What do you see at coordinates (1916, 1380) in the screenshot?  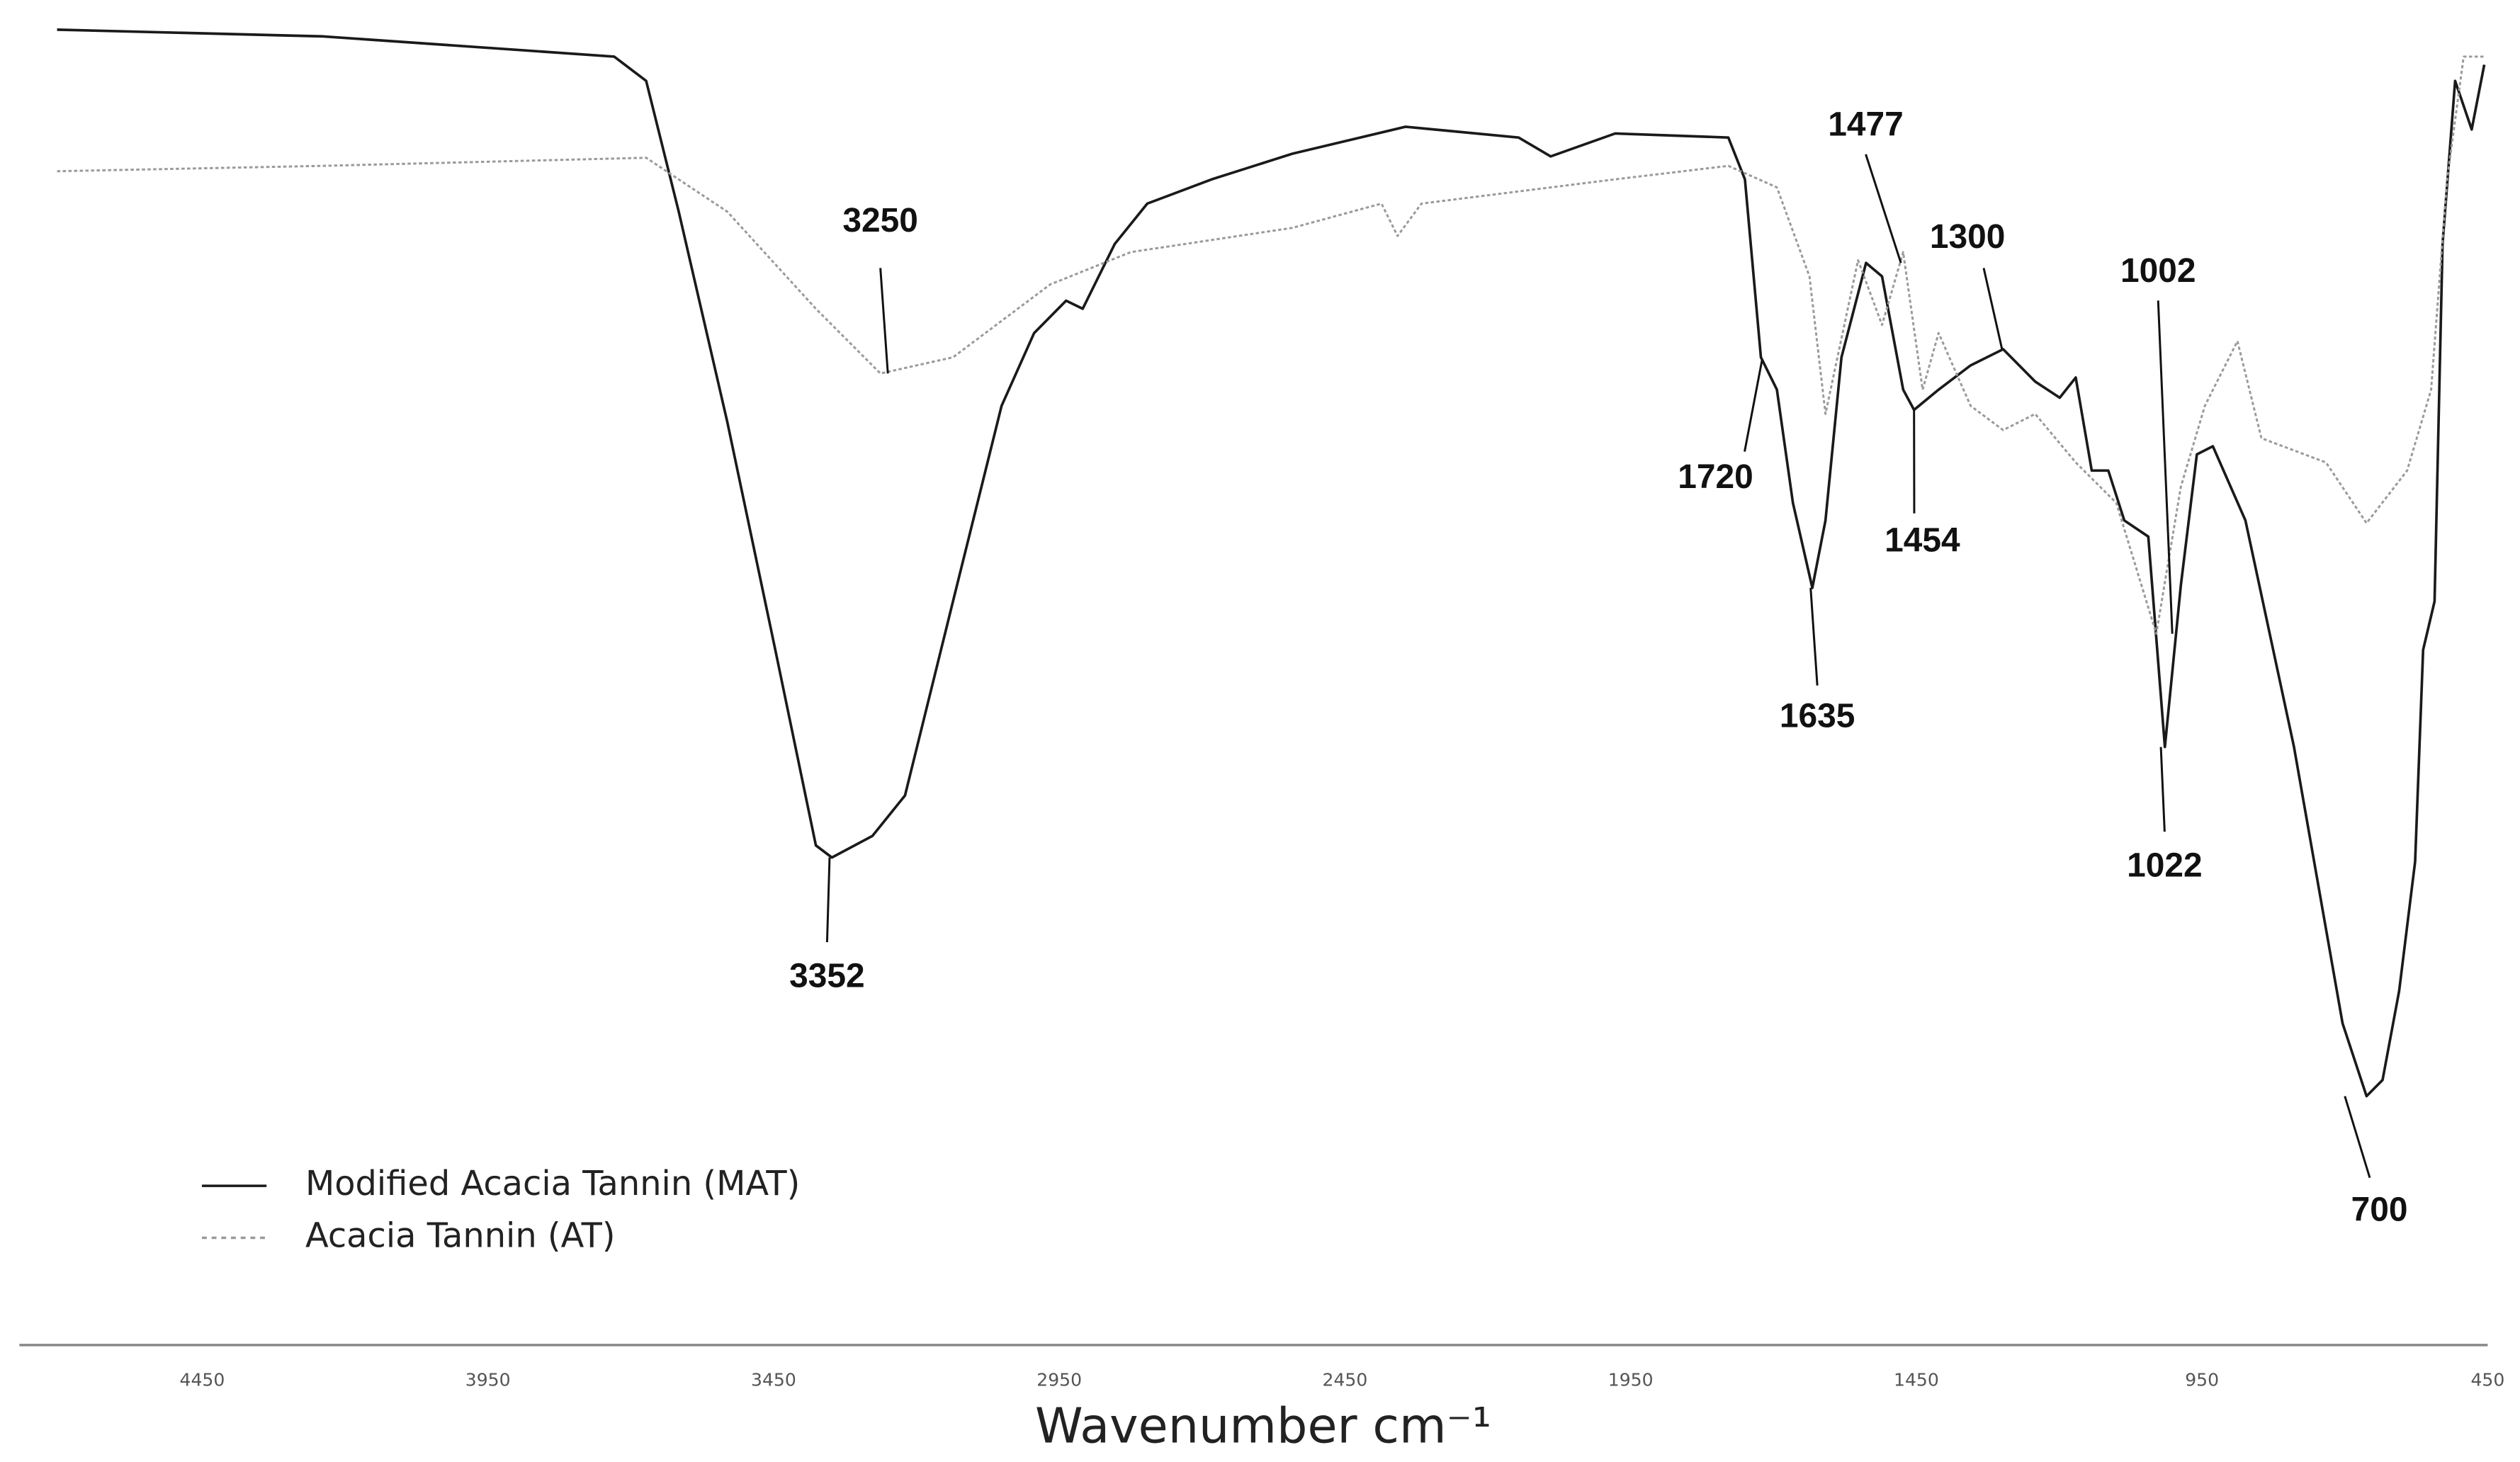 I see `x-tick-label: 1450` at bounding box center [1916, 1380].